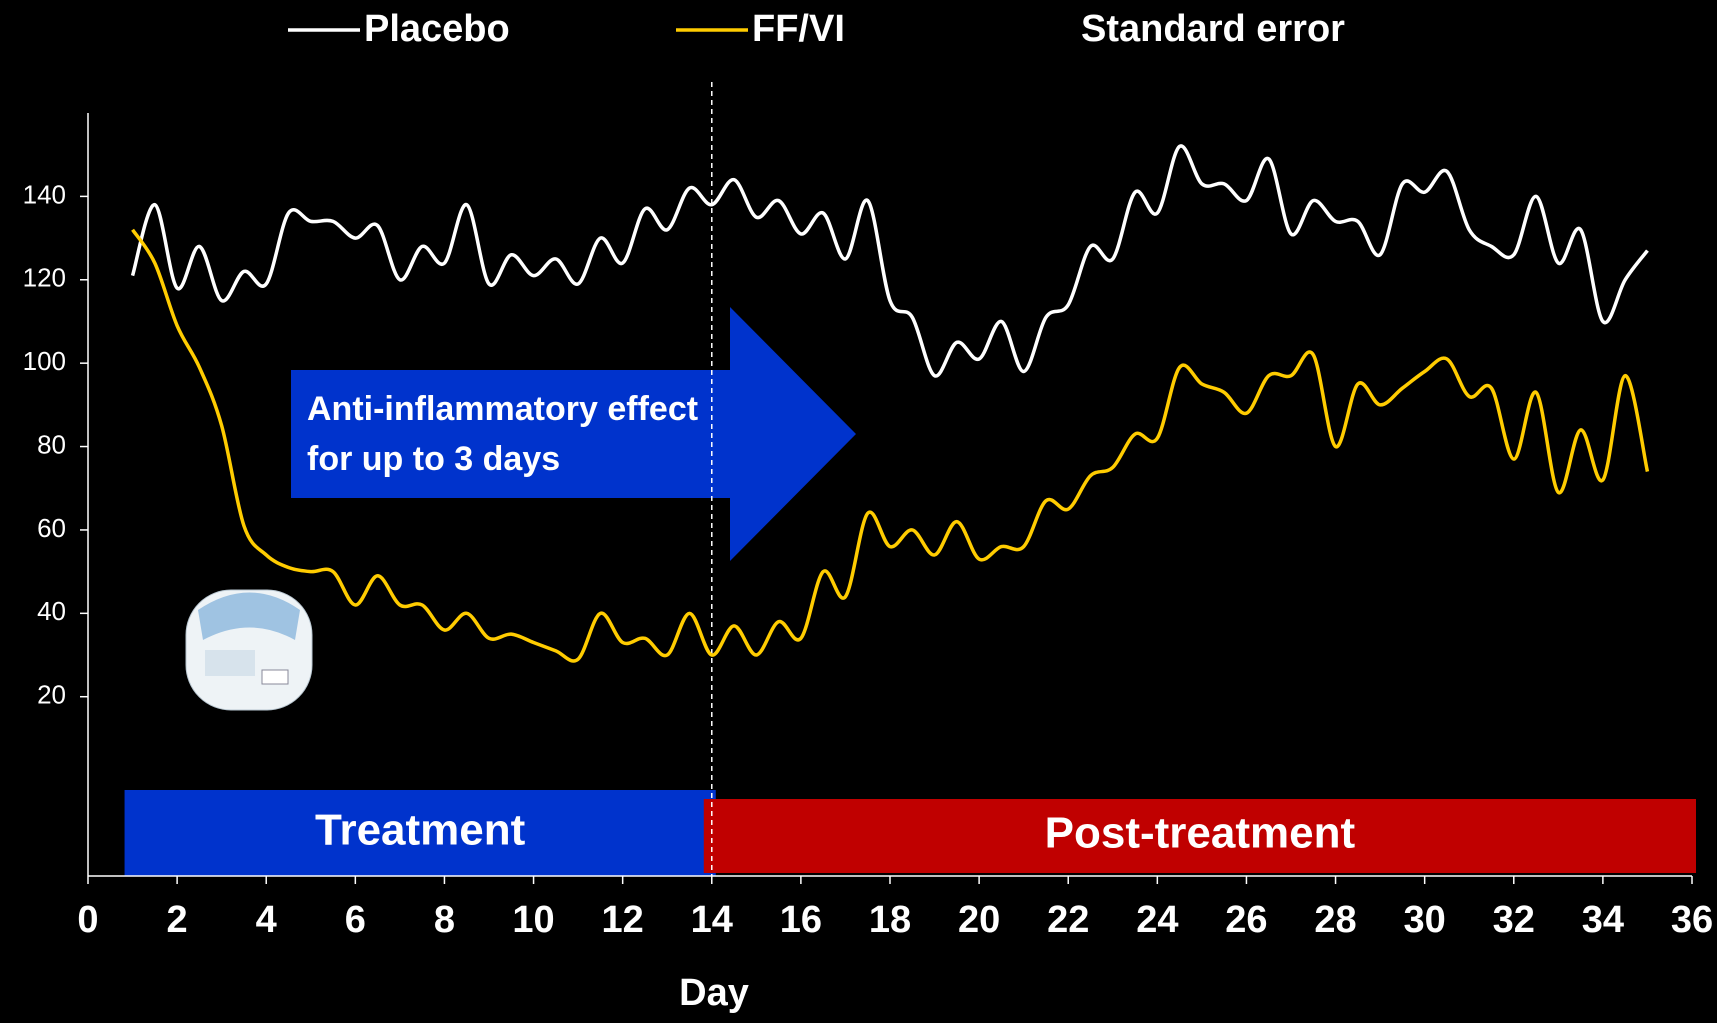 The width and height of the screenshot is (1717, 1023). Describe the element at coordinates (266, 920) in the screenshot. I see `x-tick-label: 4` at that location.